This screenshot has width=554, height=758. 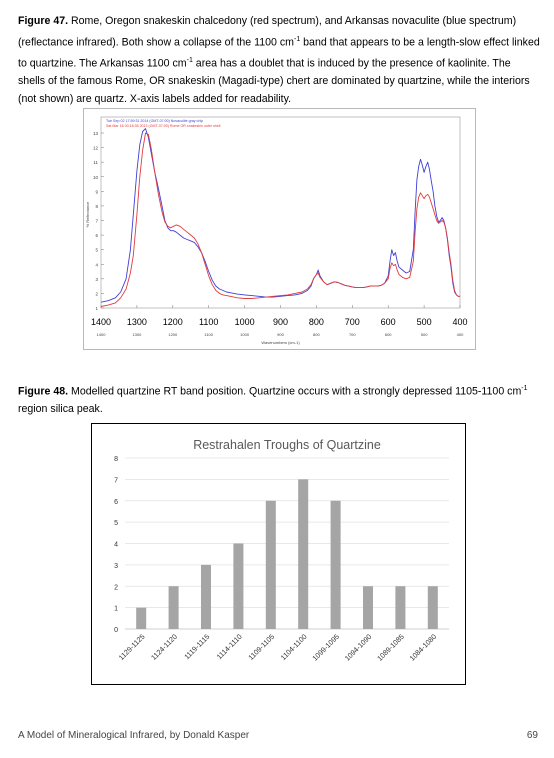 I want to click on x-tick-label: 400, so click(x=459, y=322).